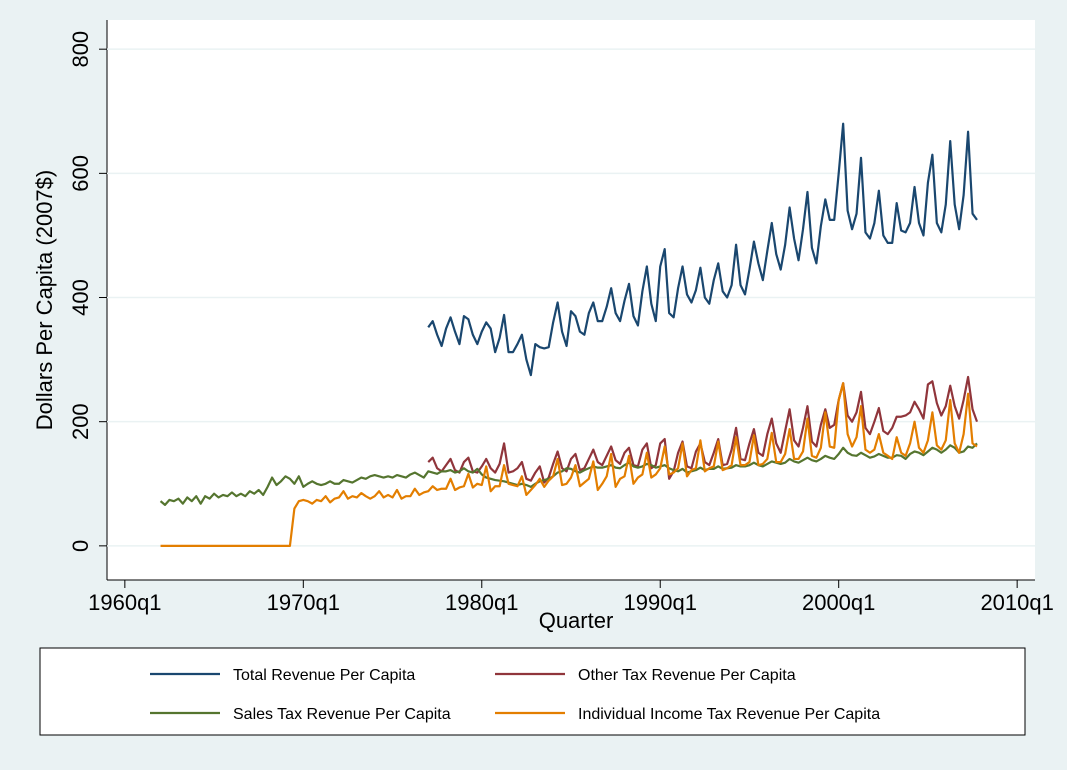 This screenshot has width=1067, height=770. What do you see at coordinates (324, 675) in the screenshot?
I see `legend-label: Total Revenue Per Capita` at bounding box center [324, 675].